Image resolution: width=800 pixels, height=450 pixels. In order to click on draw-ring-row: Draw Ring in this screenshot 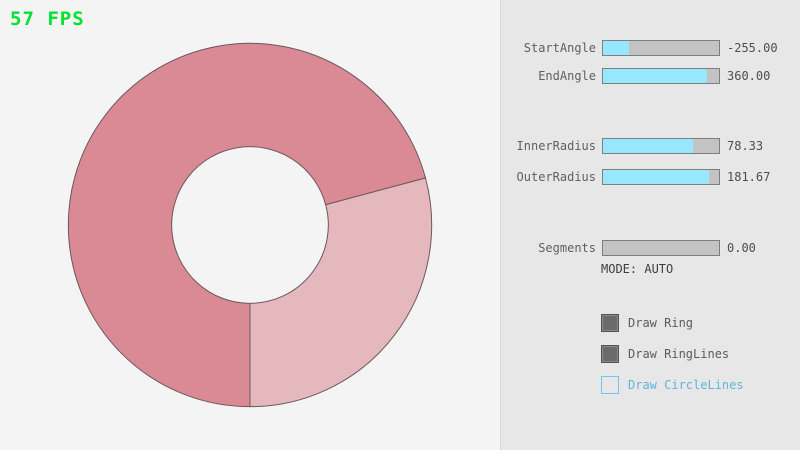, I will do `click(647, 323)`.